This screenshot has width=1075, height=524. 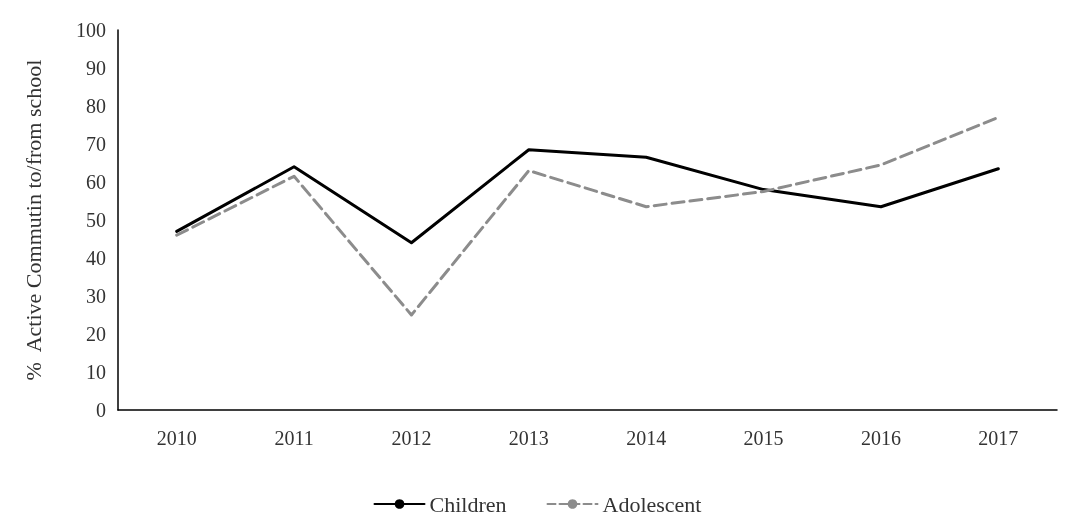 I want to click on x-tick-label: 2017, so click(x=998, y=438).